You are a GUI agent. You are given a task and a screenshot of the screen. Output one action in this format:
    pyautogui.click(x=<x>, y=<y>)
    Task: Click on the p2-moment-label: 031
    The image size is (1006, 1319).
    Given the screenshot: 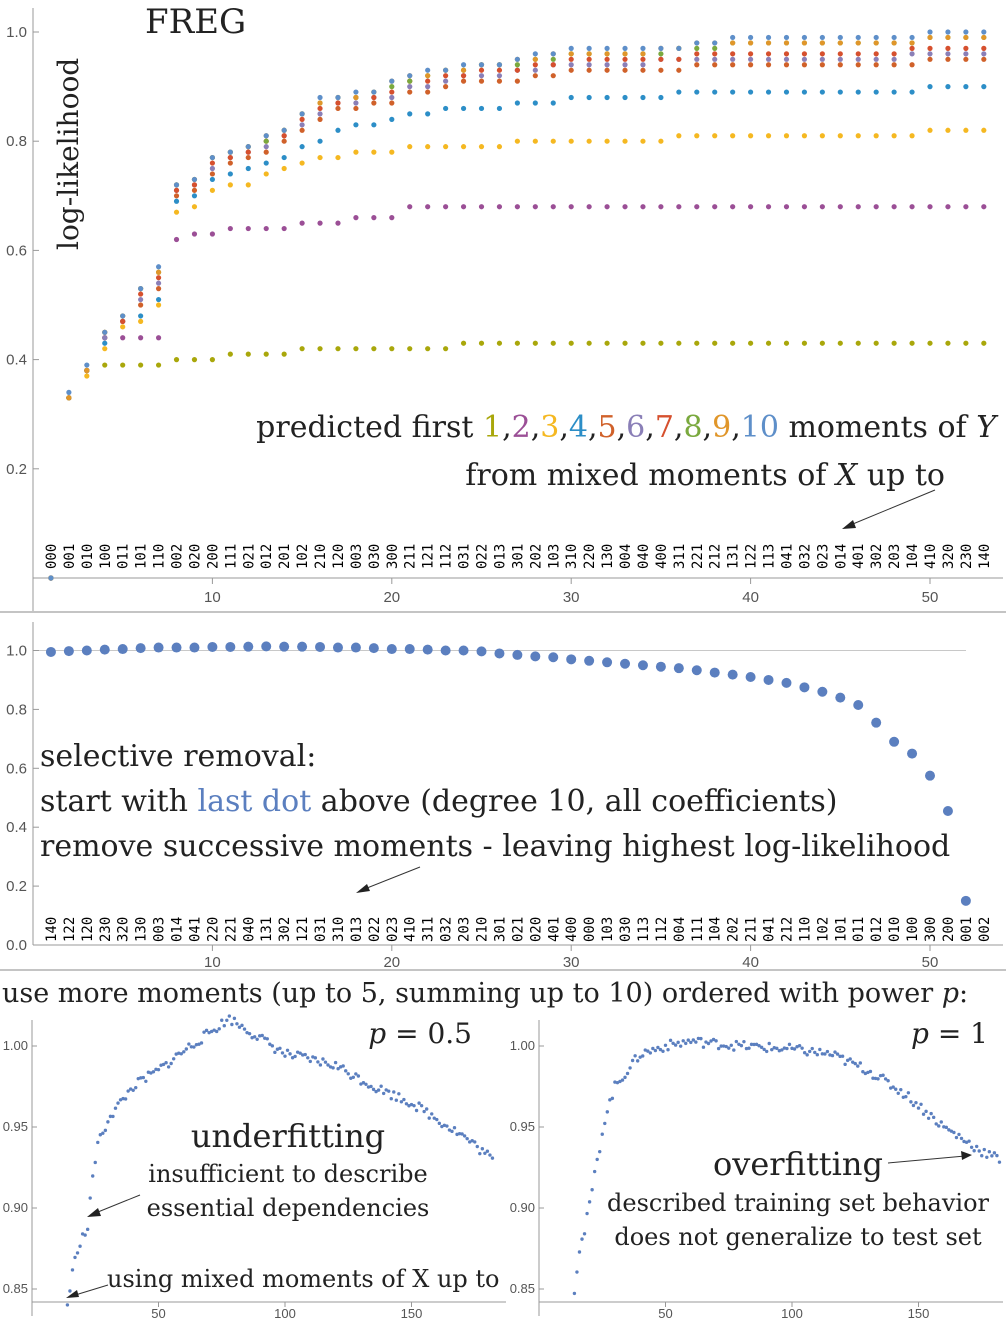 What is the action you would take?
    pyautogui.click(x=321, y=929)
    